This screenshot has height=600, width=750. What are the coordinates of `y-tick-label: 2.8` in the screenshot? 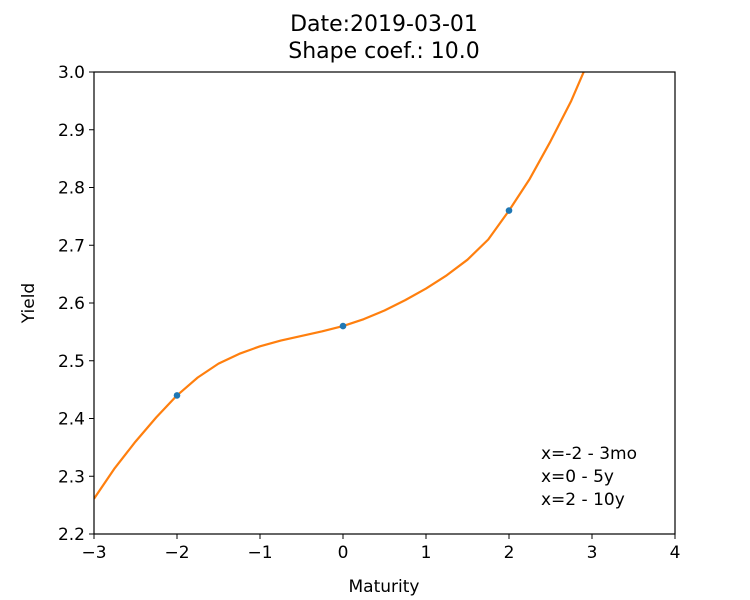 It's located at (71, 189).